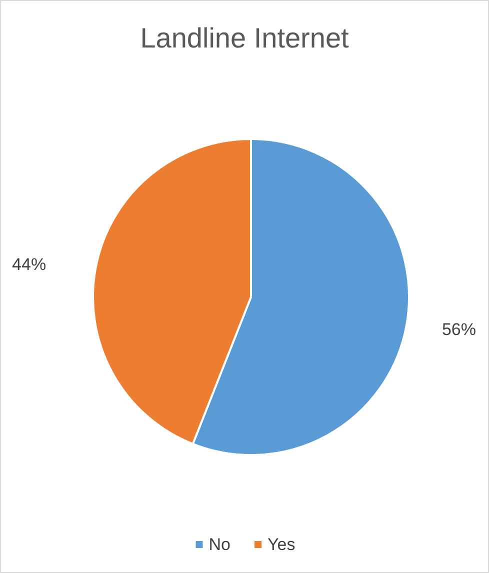  Describe the element at coordinates (29, 264) in the screenshot. I see `data-label: 44%` at that location.